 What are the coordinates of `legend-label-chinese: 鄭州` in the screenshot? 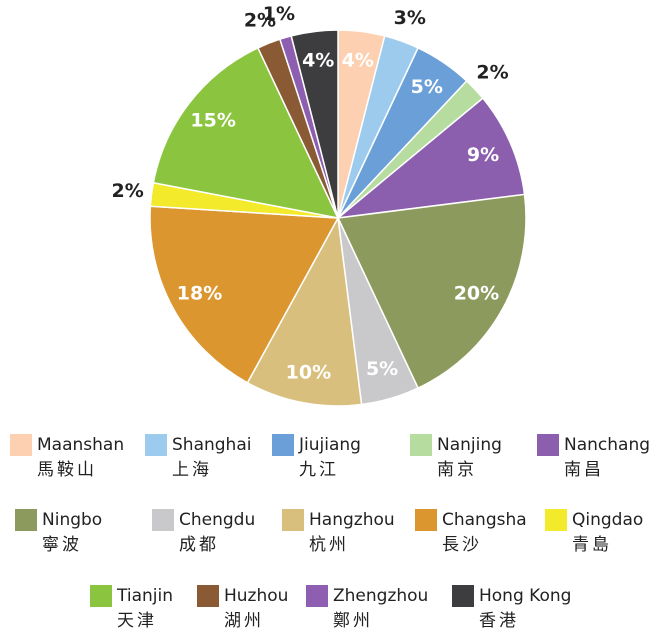 It's located at (353, 621).